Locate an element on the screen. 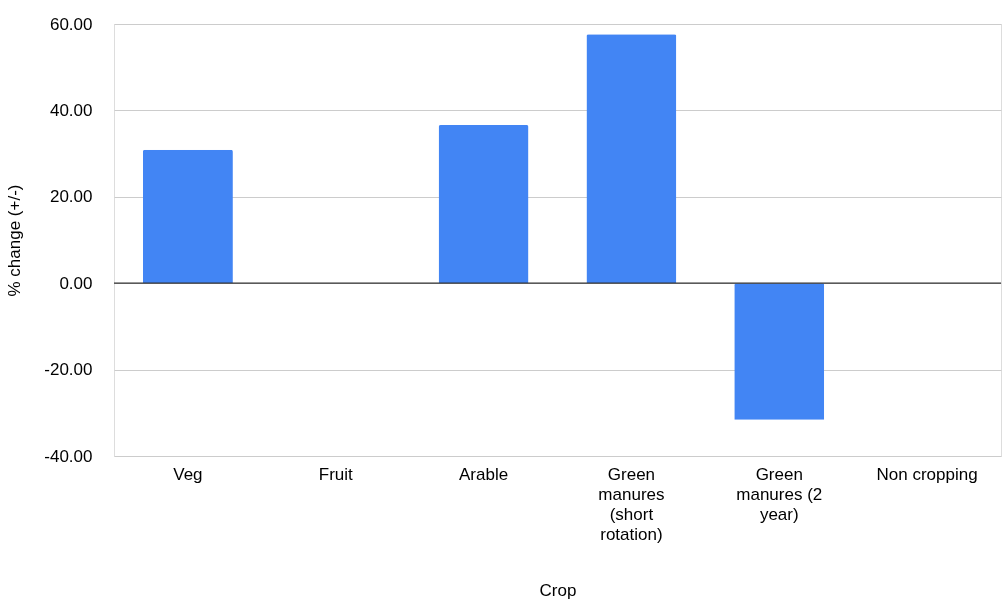  y-tick-label: 20.00 is located at coordinates (71, 197).